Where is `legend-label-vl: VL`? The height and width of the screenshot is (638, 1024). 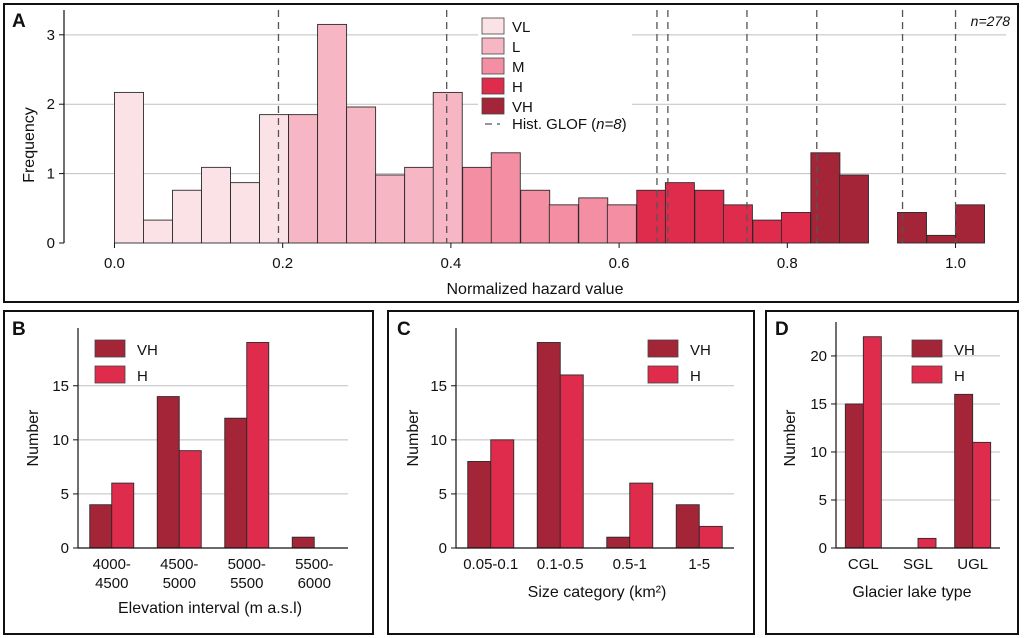
legend-label-vl: VL is located at coordinates (521, 27).